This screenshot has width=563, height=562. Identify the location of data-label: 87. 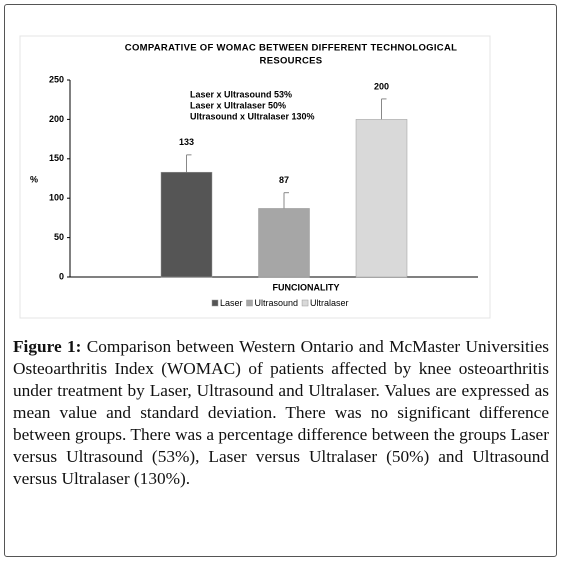
(284, 180).